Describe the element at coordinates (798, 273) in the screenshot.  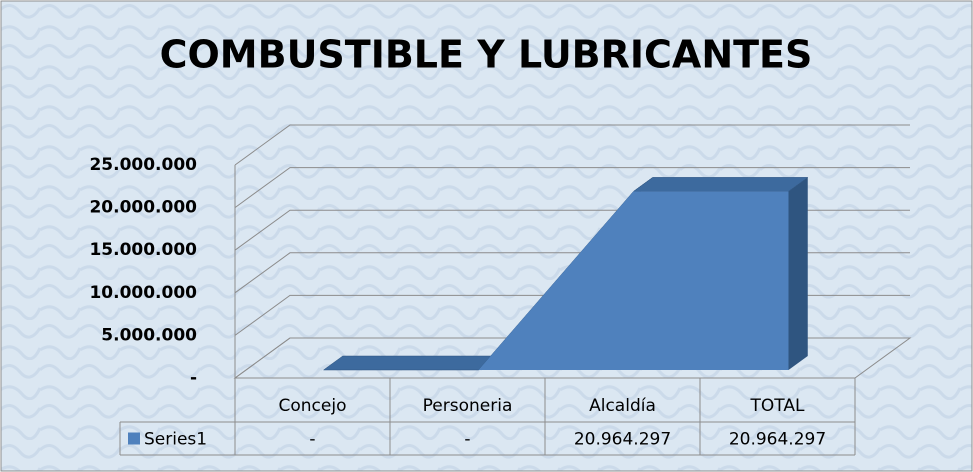
I see `area-side` at that location.